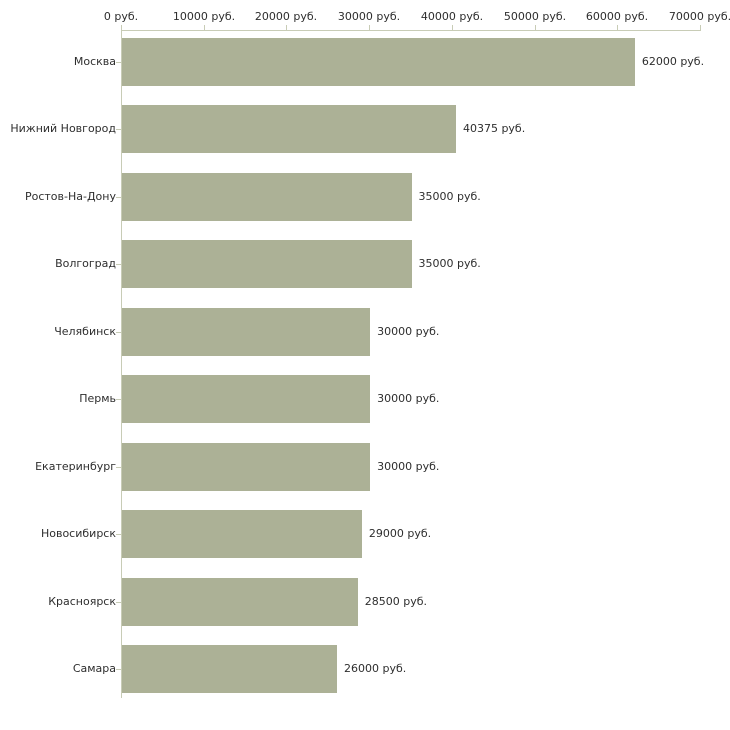 Image resolution: width=730 pixels, height=730 pixels. What do you see at coordinates (375, 668) in the screenshot?
I see `value-label: 26000 руб.` at bounding box center [375, 668].